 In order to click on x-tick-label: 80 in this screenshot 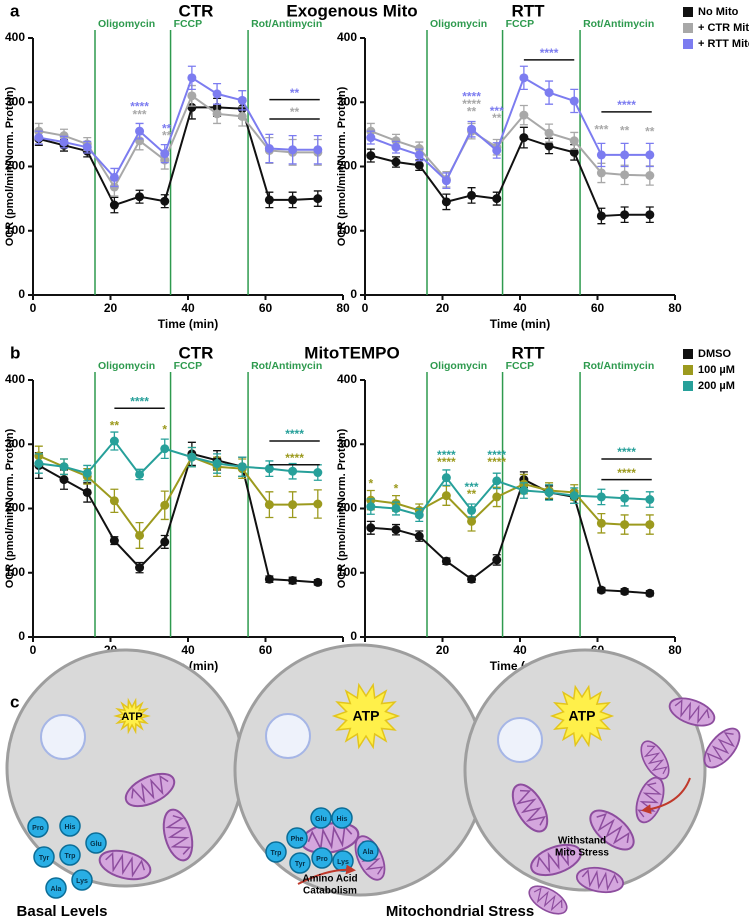, I will do `click(675, 308)`.